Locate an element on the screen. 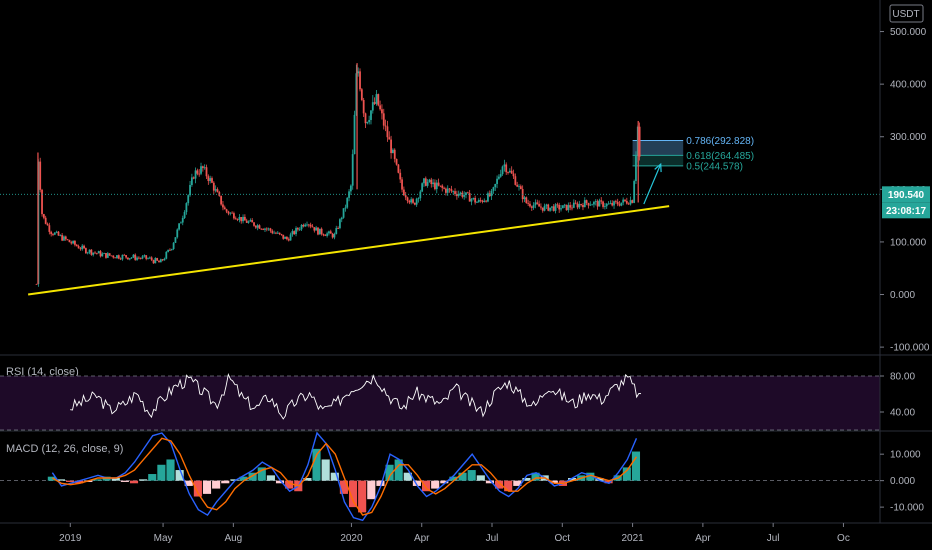  last-price-badge is located at coordinates (906, 194).